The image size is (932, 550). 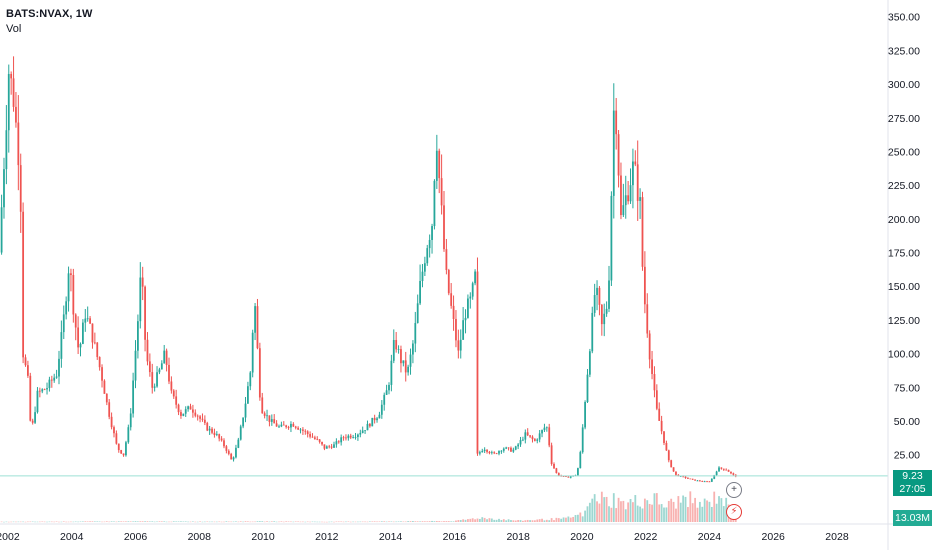 What do you see at coordinates (14, 29) in the screenshot?
I see `volume-indicator-label: Vol` at bounding box center [14, 29].